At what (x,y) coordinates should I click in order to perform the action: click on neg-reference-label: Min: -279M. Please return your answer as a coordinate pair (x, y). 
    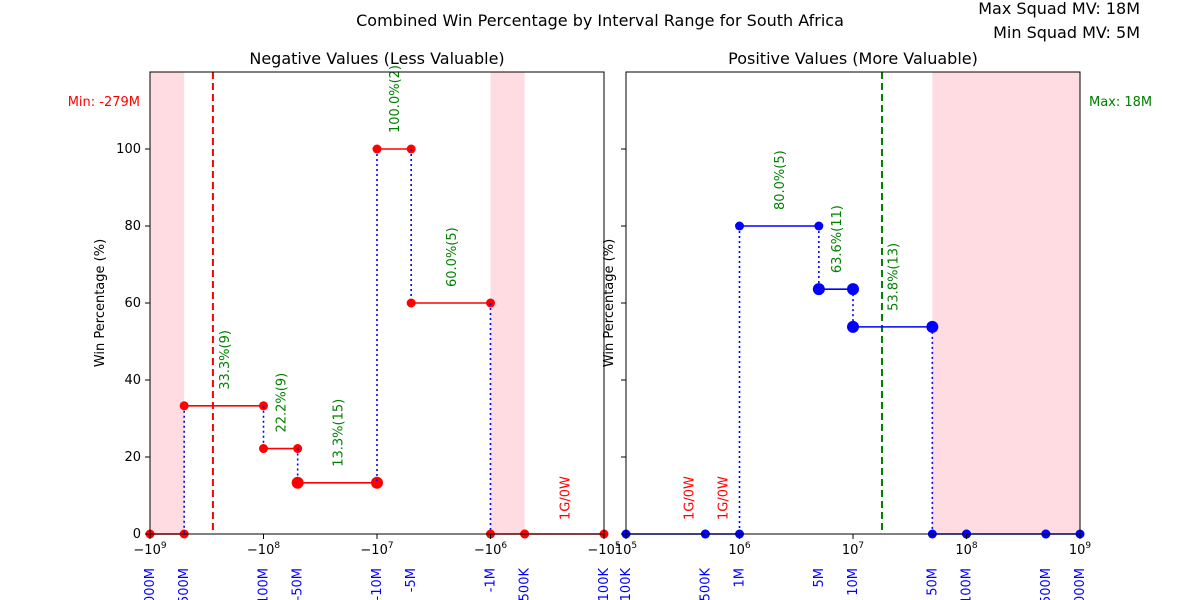
    Looking at the image, I should click on (104, 102).